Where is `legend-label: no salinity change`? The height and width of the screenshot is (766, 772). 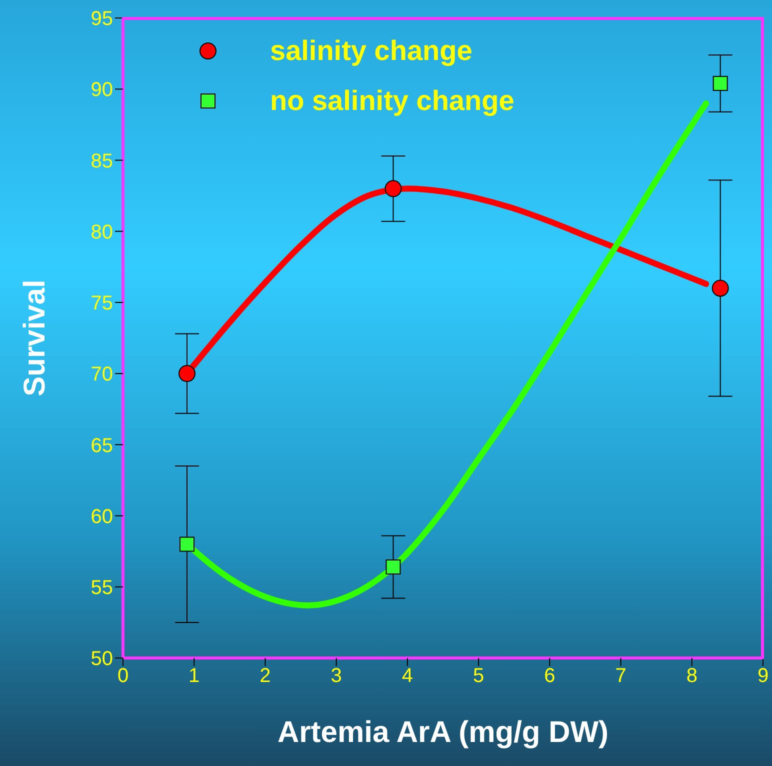 legend-label: no salinity change is located at coordinates (392, 101).